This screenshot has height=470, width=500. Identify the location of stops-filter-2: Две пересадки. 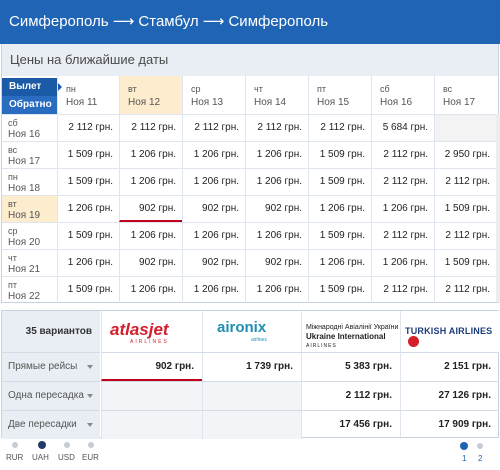
(51, 424).